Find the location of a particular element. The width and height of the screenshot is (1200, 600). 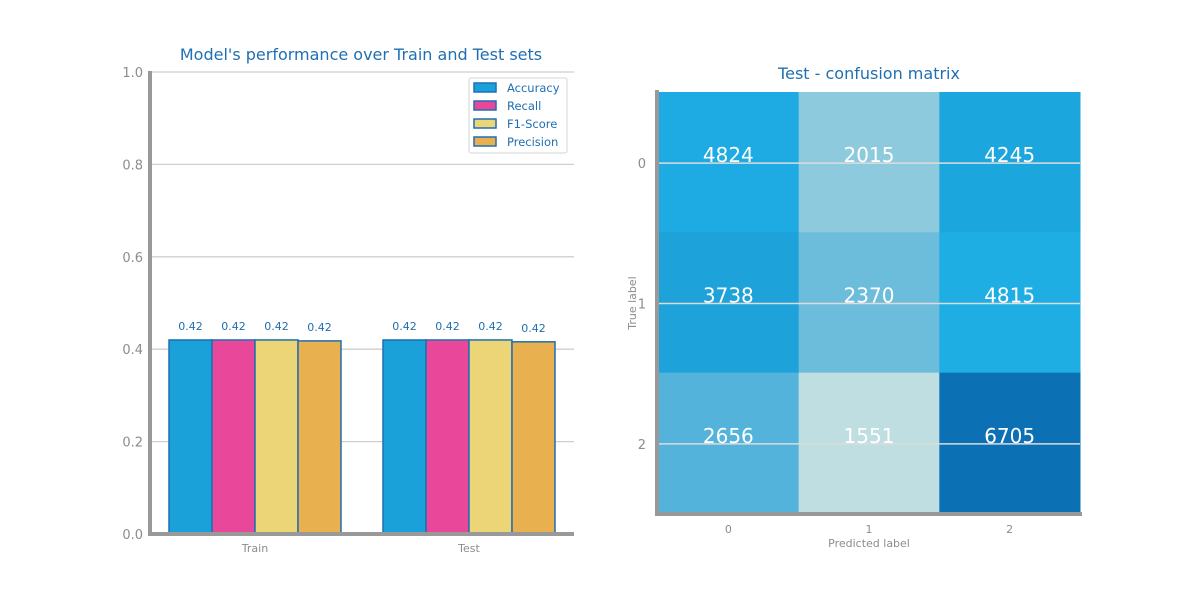

bar-y-tick-label: 0.6 is located at coordinates (132, 258).